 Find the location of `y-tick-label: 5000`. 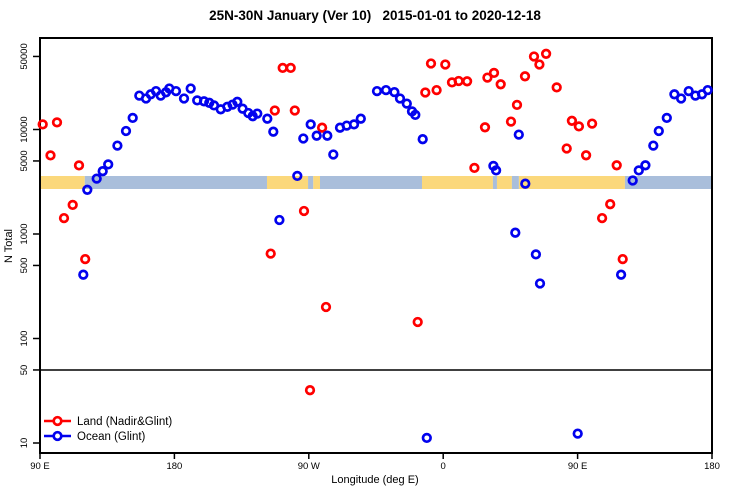

y-tick-label: 5000 is located at coordinates (24, 160).